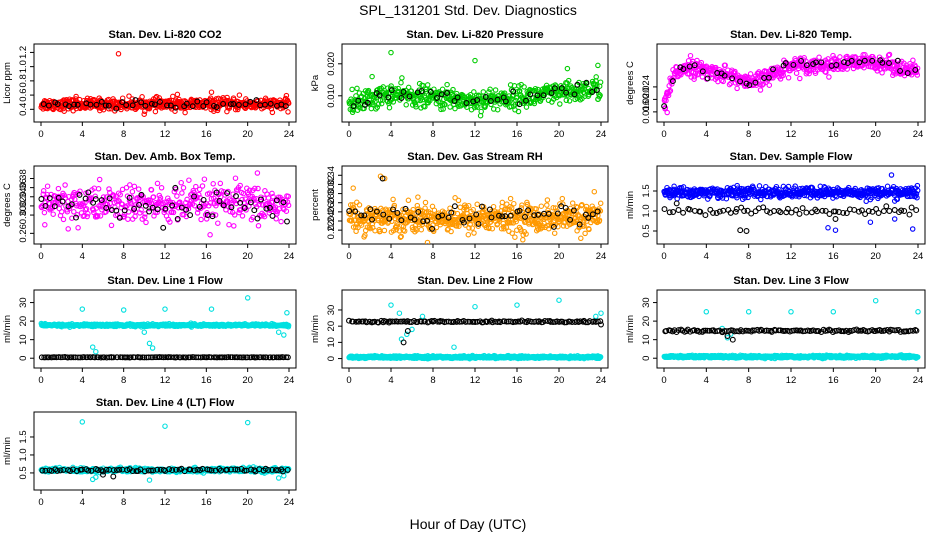 The width and height of the screenshot is (936, 540). I want to click on y-tick-label: 0.024, so click(646, 87).